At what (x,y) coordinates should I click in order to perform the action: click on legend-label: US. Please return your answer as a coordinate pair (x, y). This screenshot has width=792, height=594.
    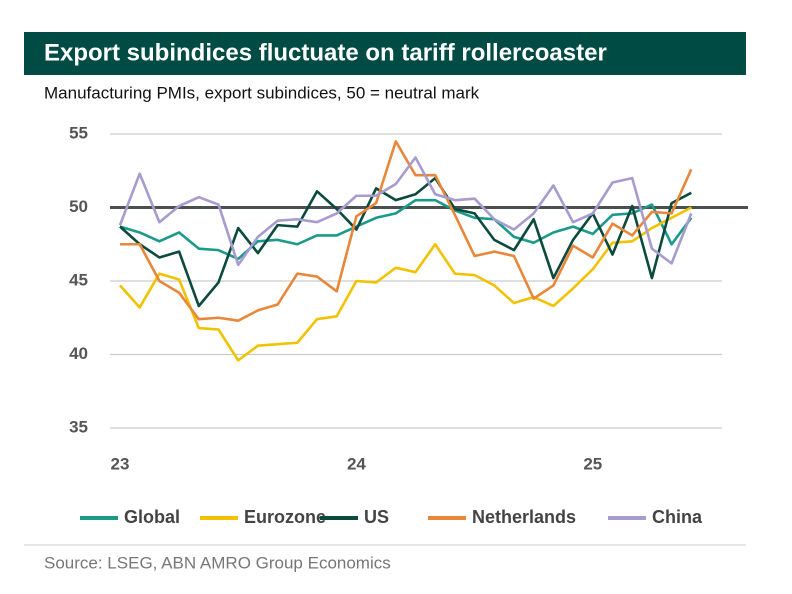
    Looking at the image, I should click on (376, 517).